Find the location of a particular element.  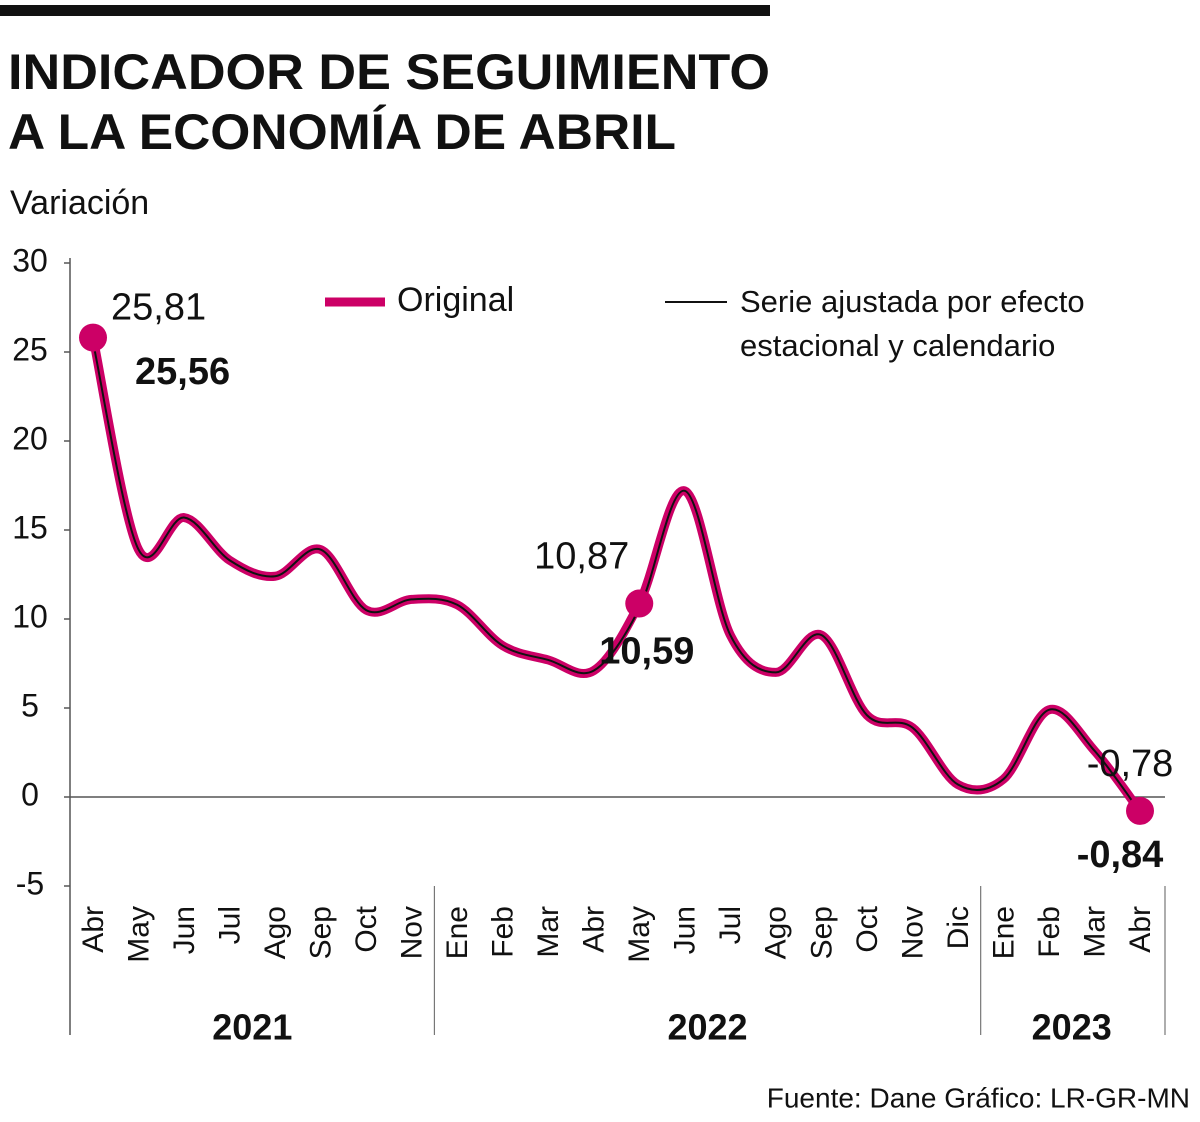

data-label: 25,81 is located at coordinates (158, 308).